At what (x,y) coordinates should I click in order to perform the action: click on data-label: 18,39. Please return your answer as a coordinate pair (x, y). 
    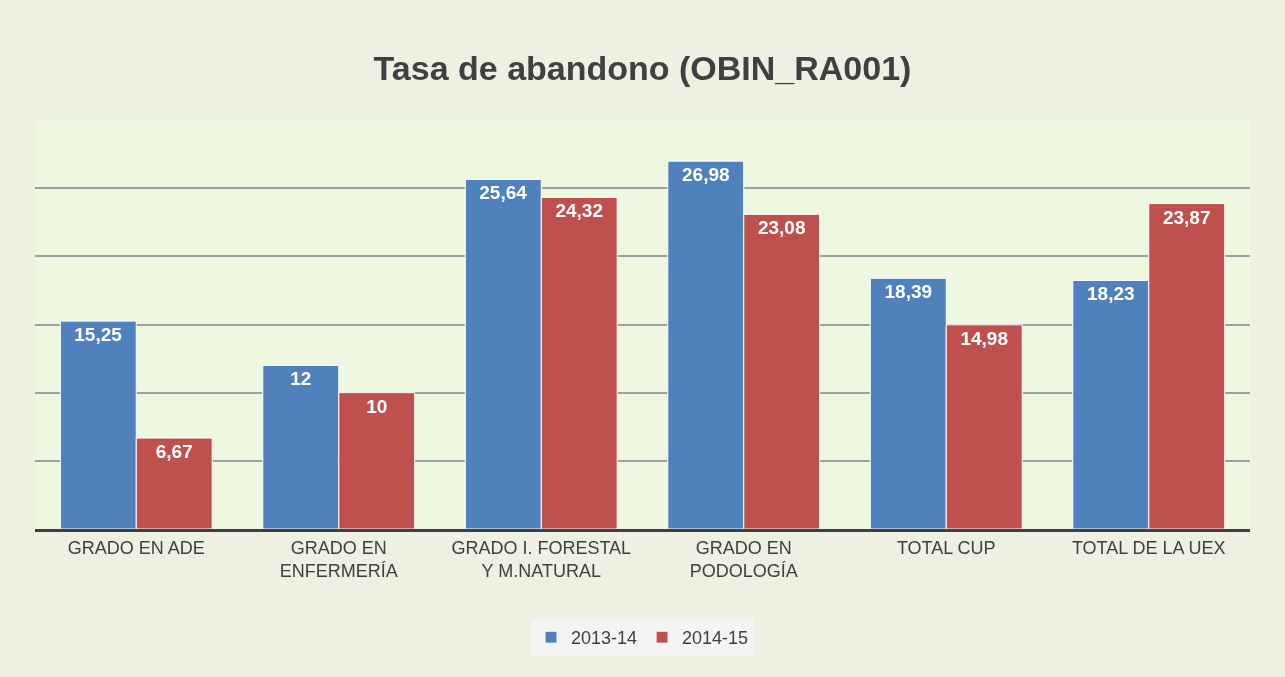
    Looking at the image, I should click on (908, 292).